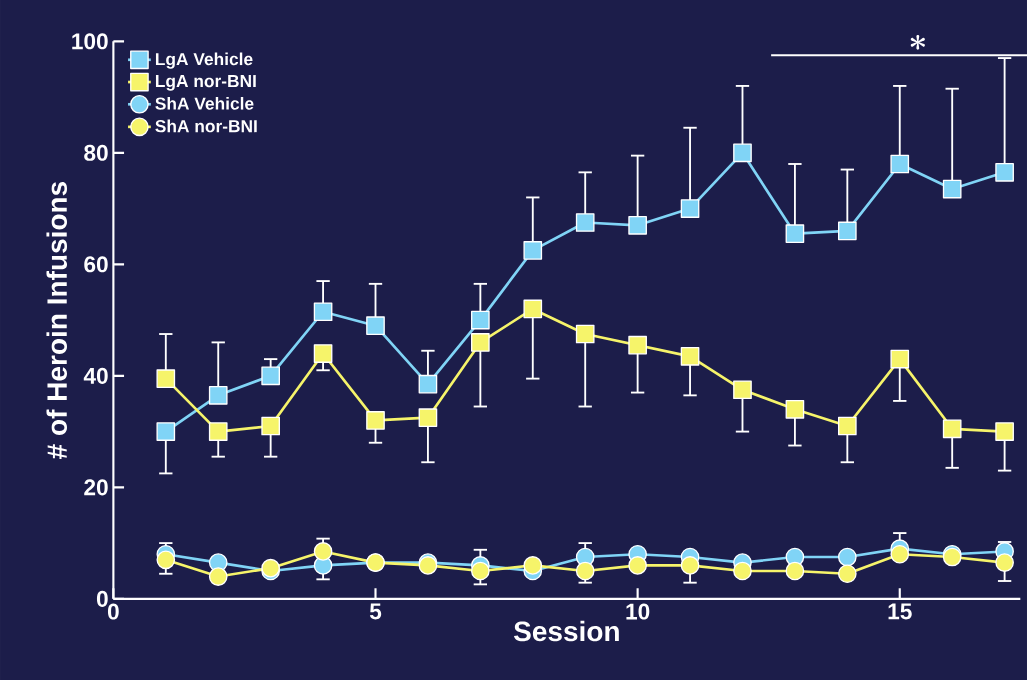 This screenshot has width=1027, height=680. Describe the element at coordinates (96, 487) in the screenshot. I see `y-tick-label: 20` at that location.